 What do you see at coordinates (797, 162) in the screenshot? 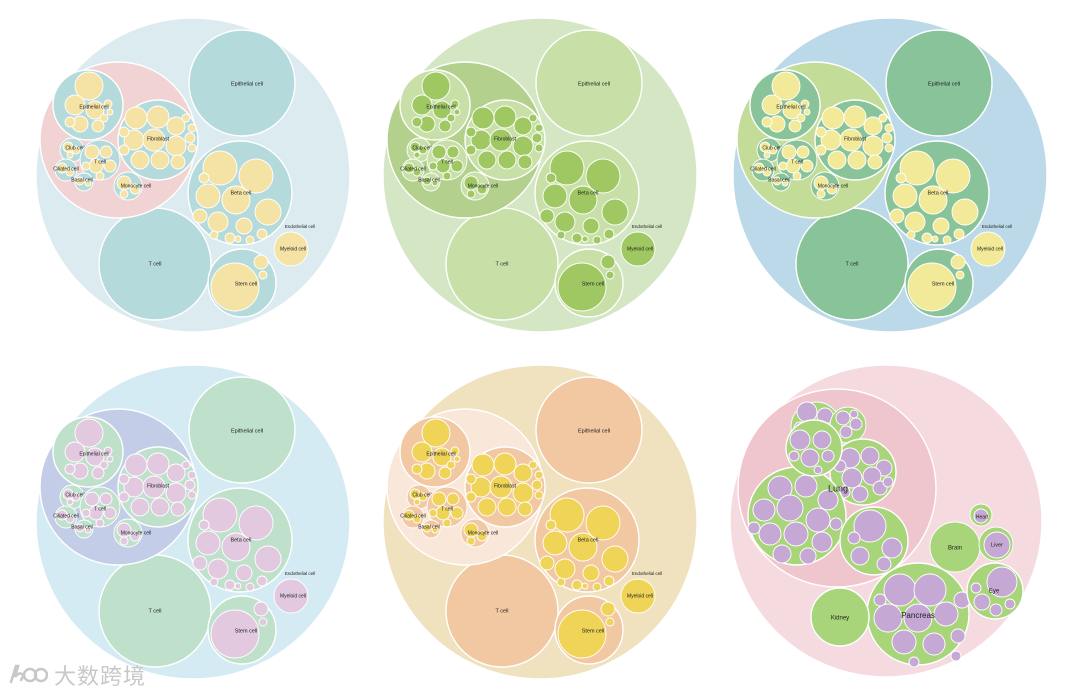
I see `label-t-cell-sub: T cell` at bounding box center [797, 162].